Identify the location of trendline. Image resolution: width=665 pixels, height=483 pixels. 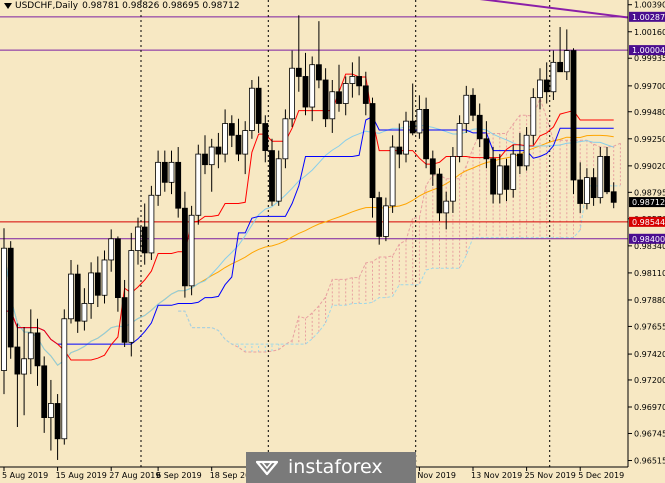
(534, 21).